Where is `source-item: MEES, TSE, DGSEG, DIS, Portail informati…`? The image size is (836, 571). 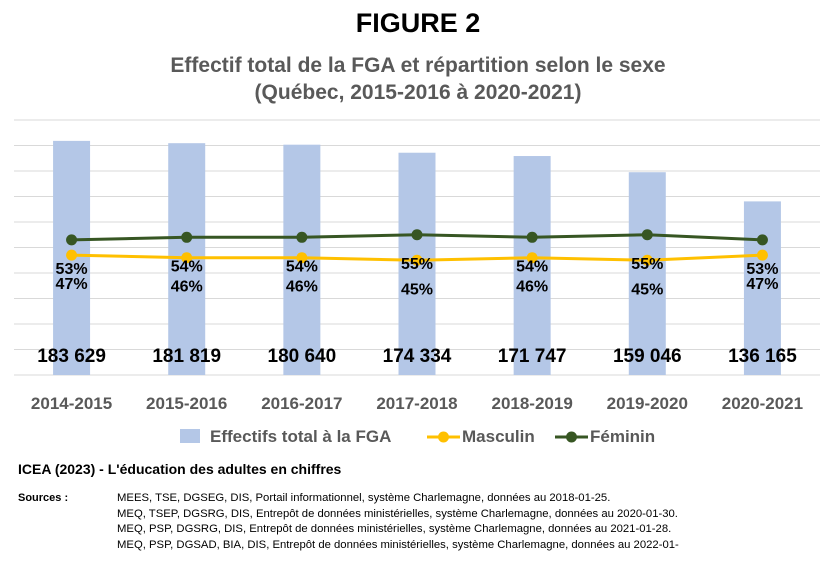 source-item: MEES, TSE, DGSEG, DIS, Portail informati… is located at coordinates (364, 498).